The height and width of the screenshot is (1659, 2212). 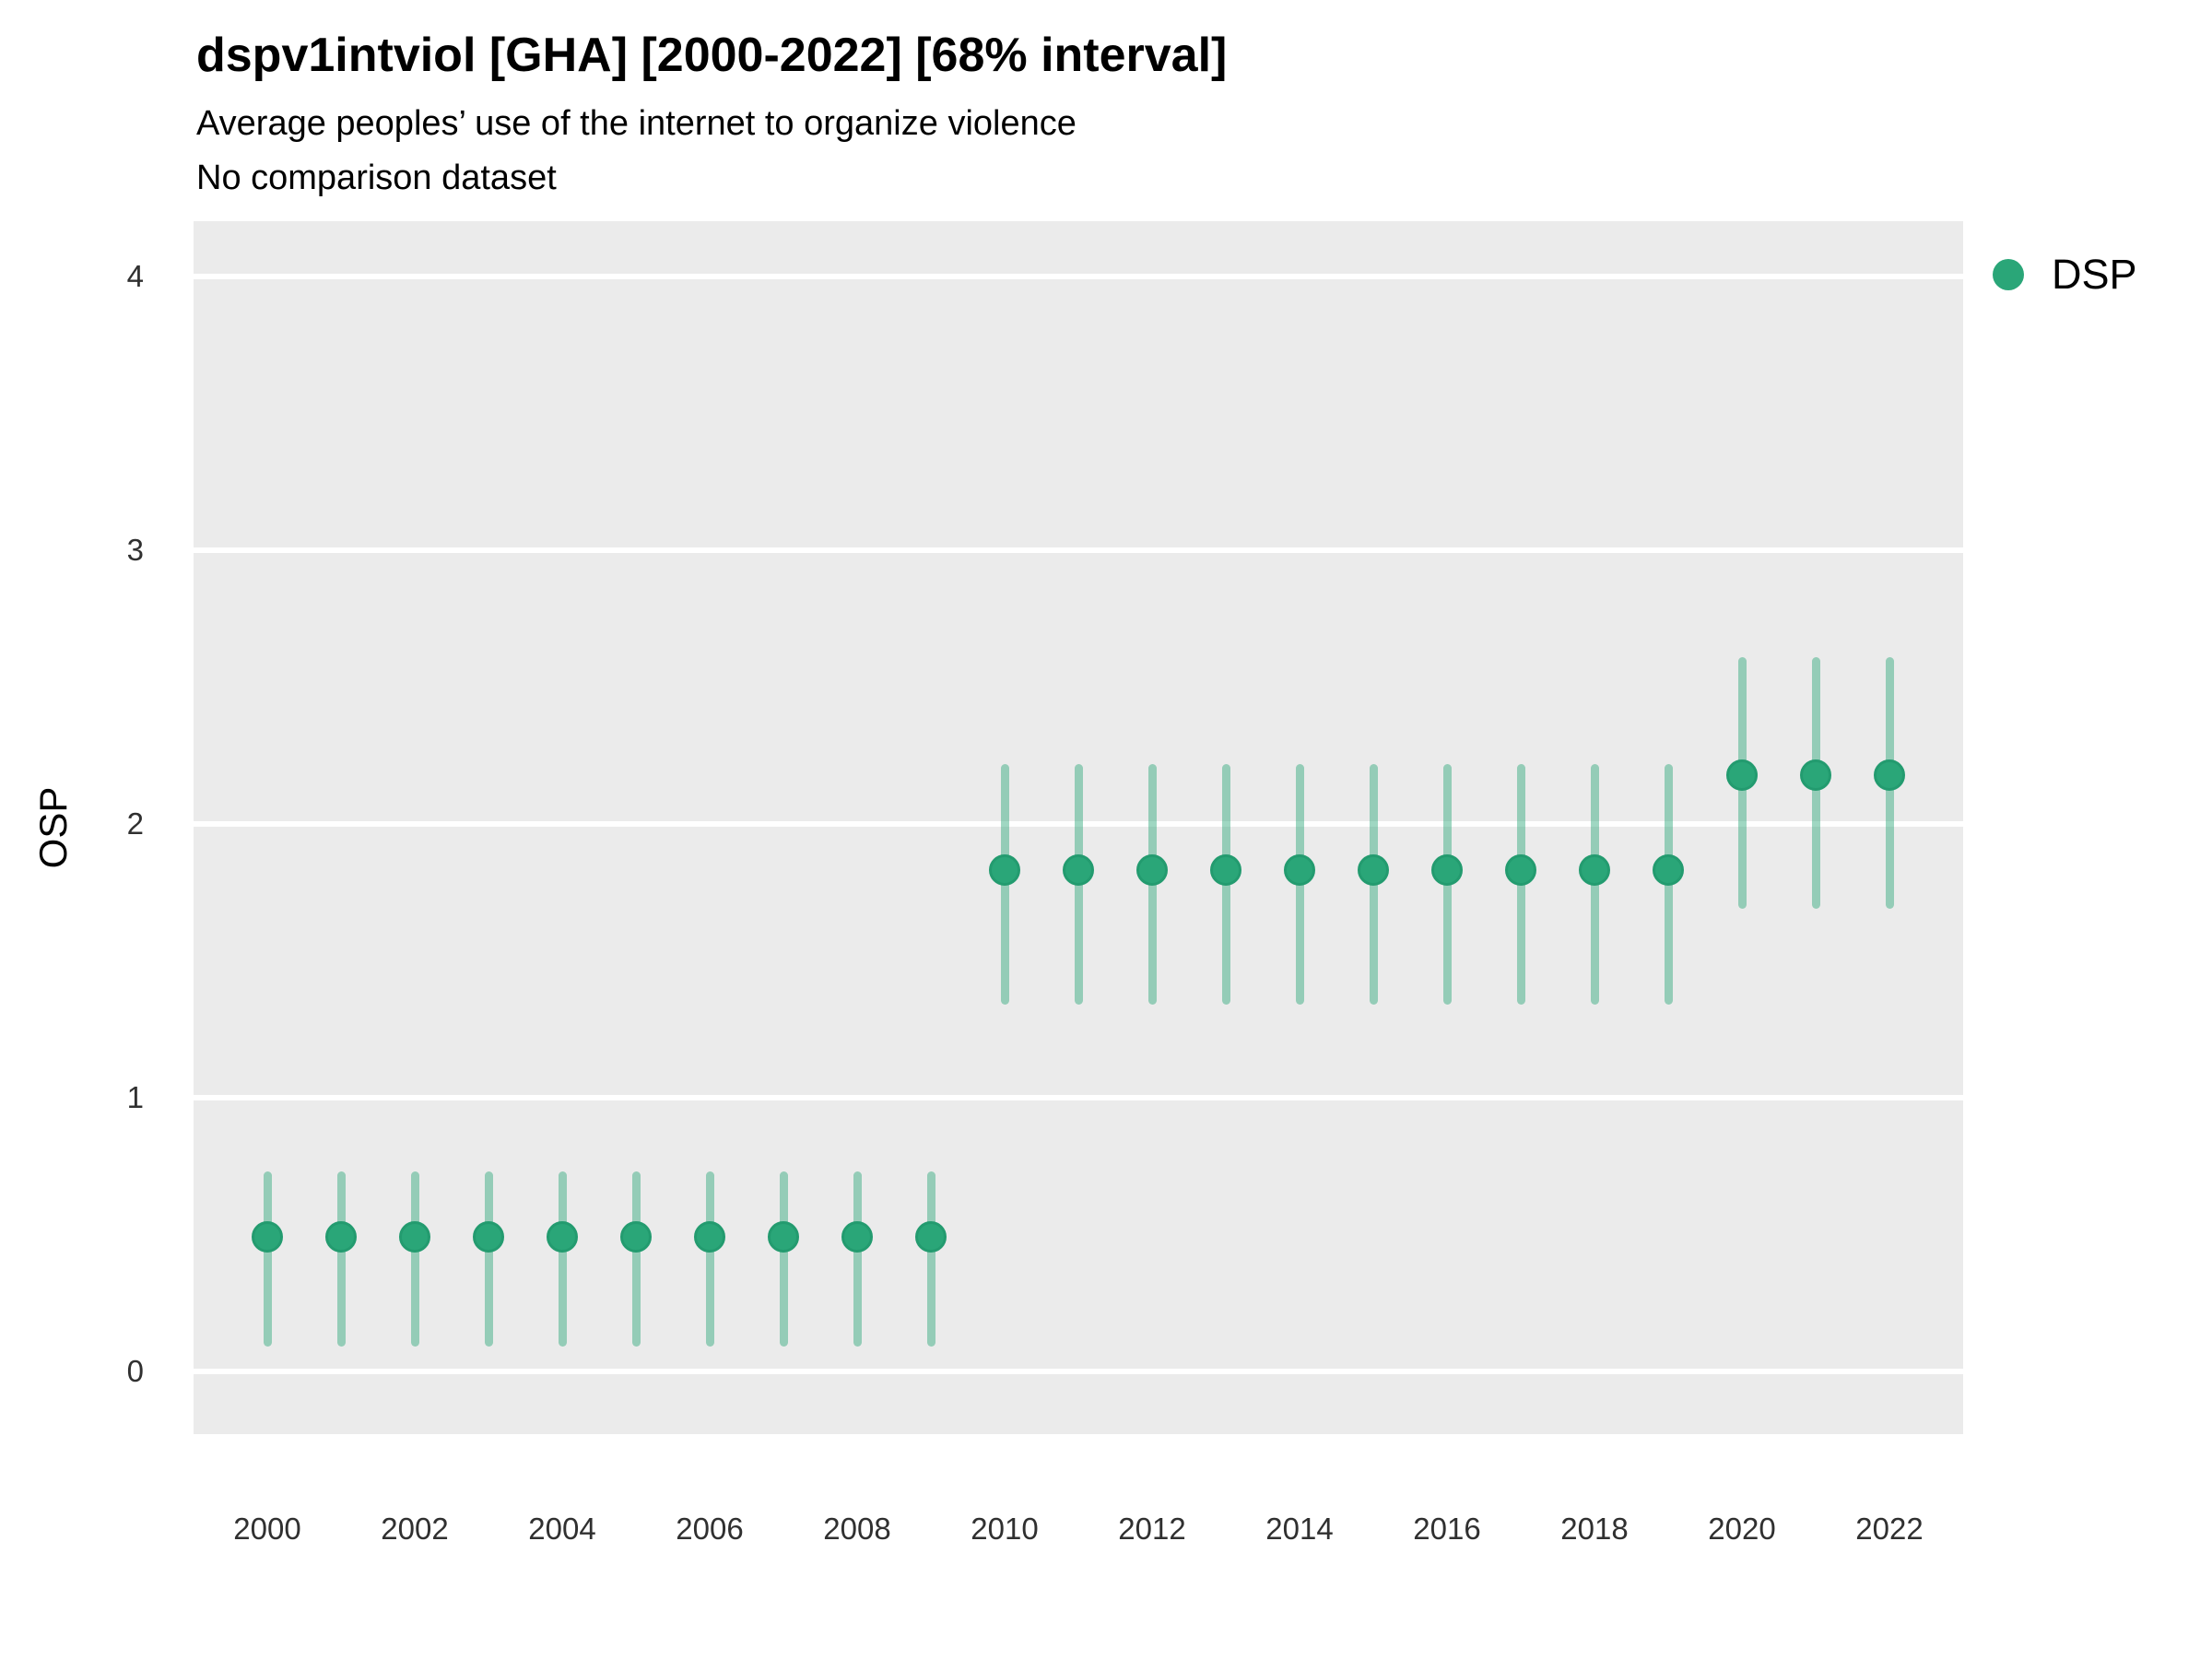 I want to click on x-tick-label-2016: 2016, so click(x=1447, y=1529).